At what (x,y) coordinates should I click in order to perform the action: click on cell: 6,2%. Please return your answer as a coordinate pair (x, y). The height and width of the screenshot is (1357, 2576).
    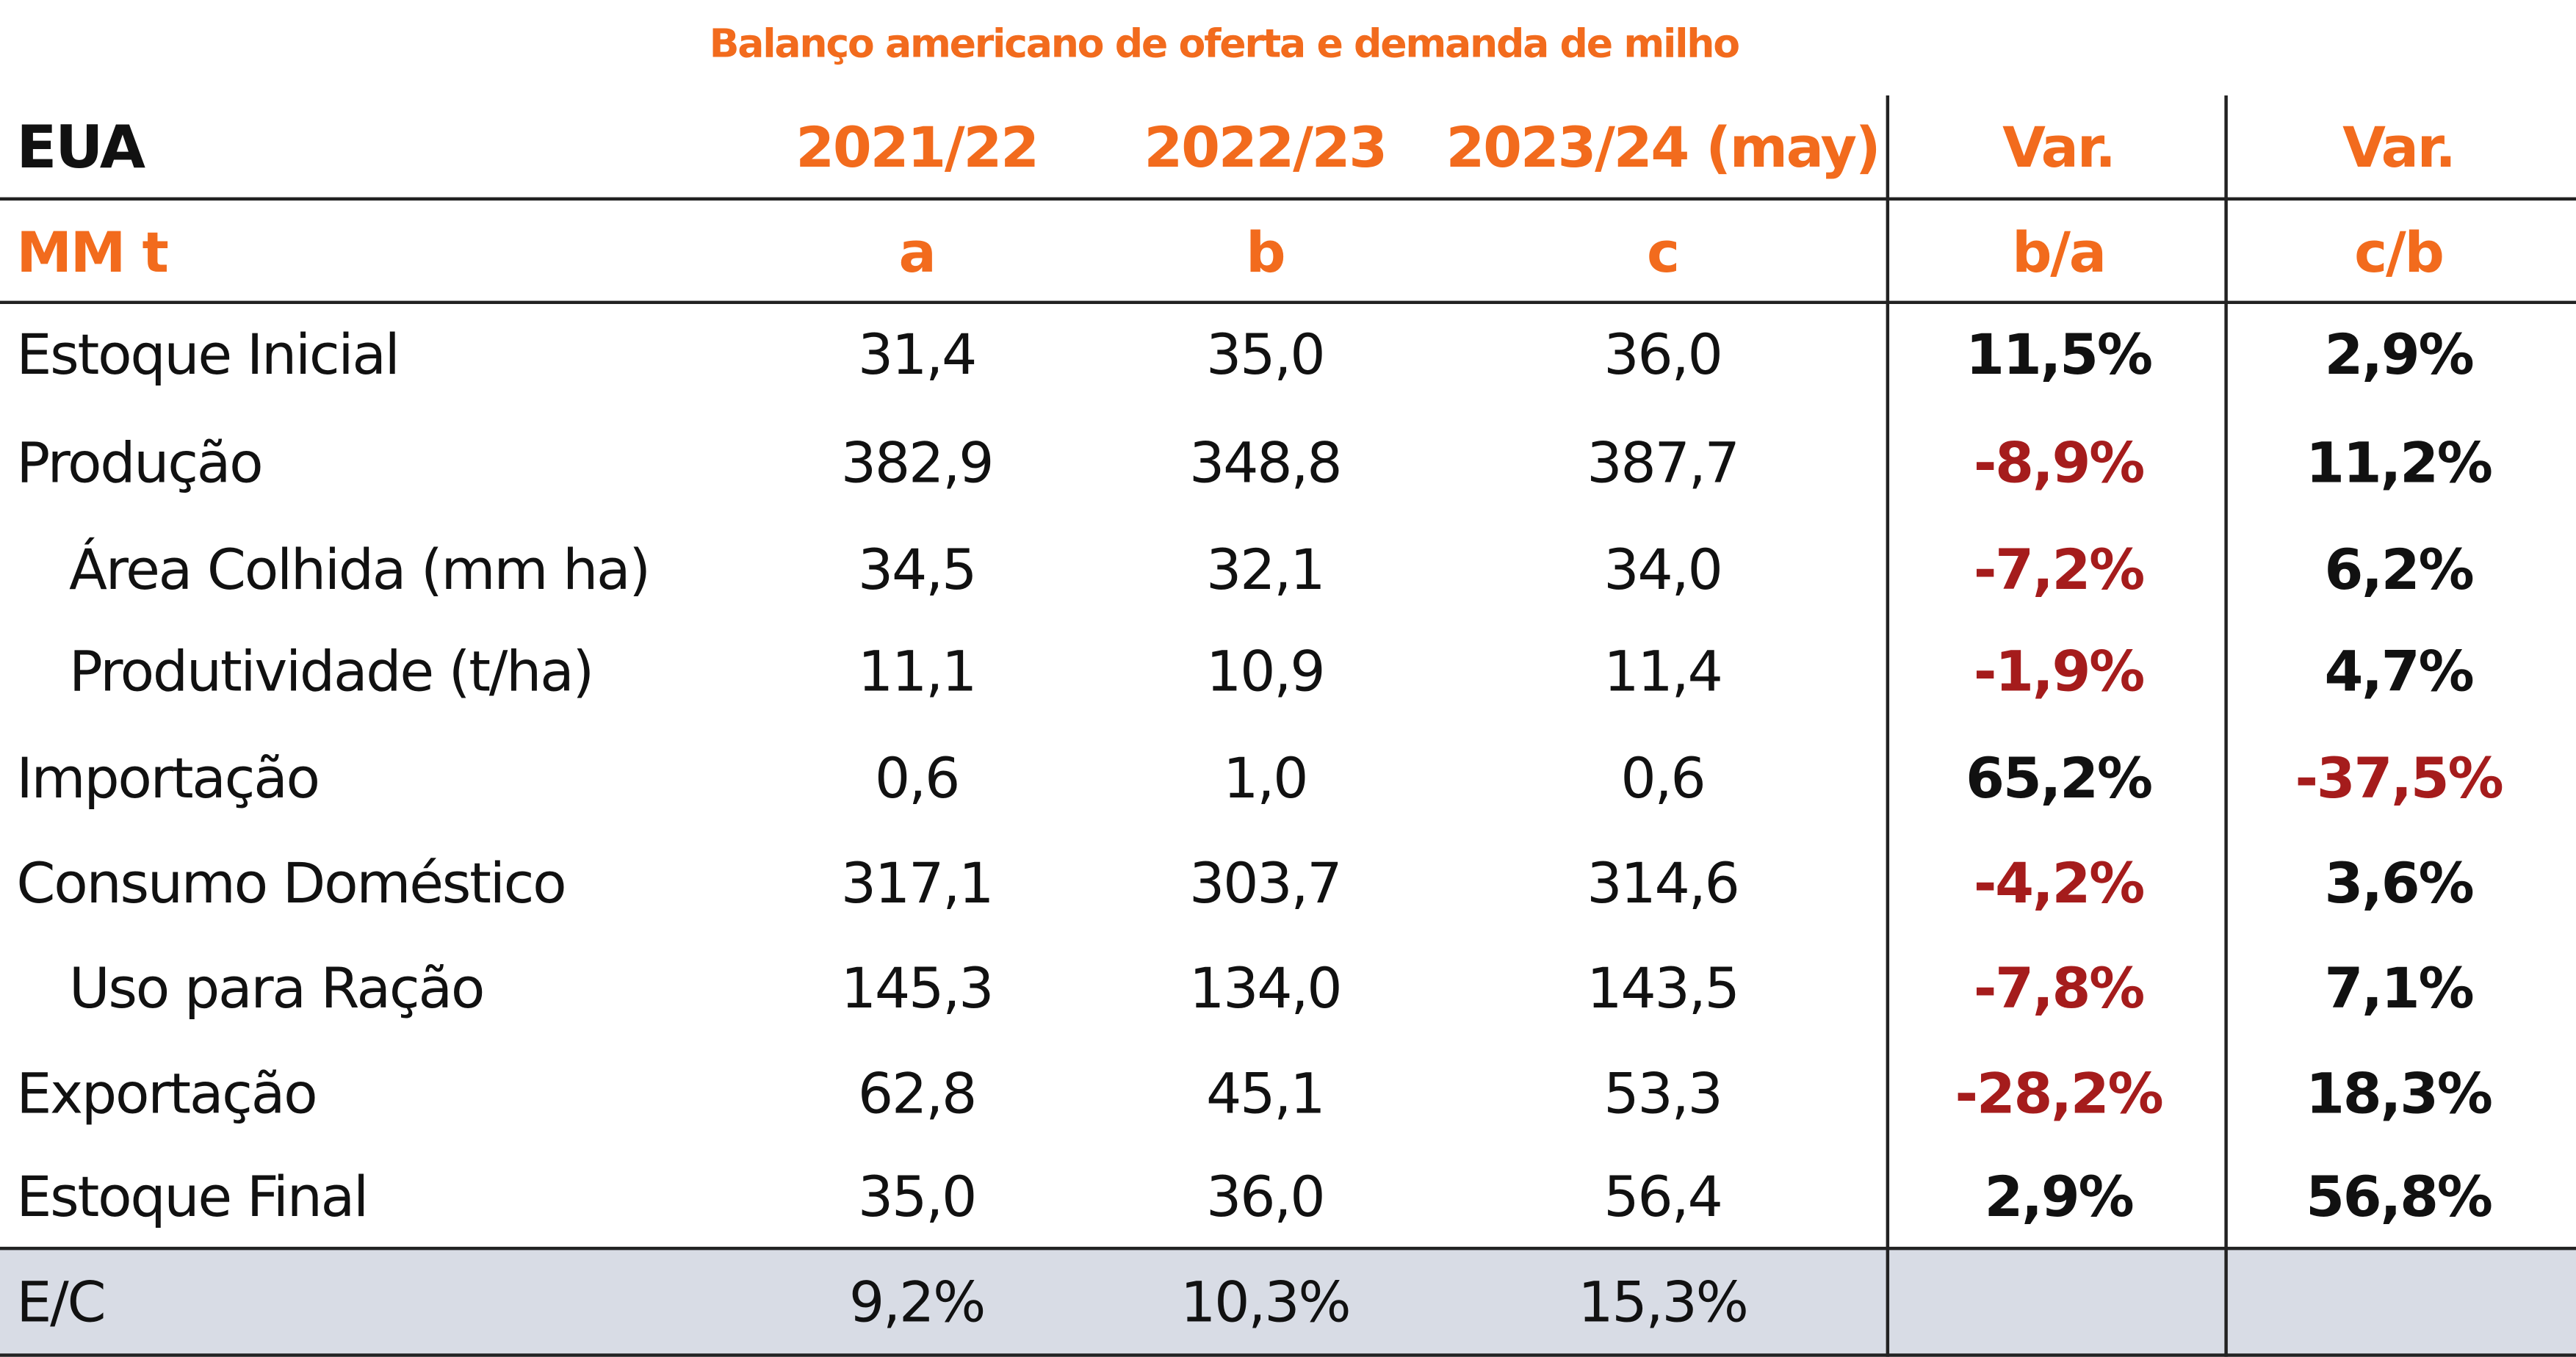
    Looking at the image, I should click on (2398, 569).